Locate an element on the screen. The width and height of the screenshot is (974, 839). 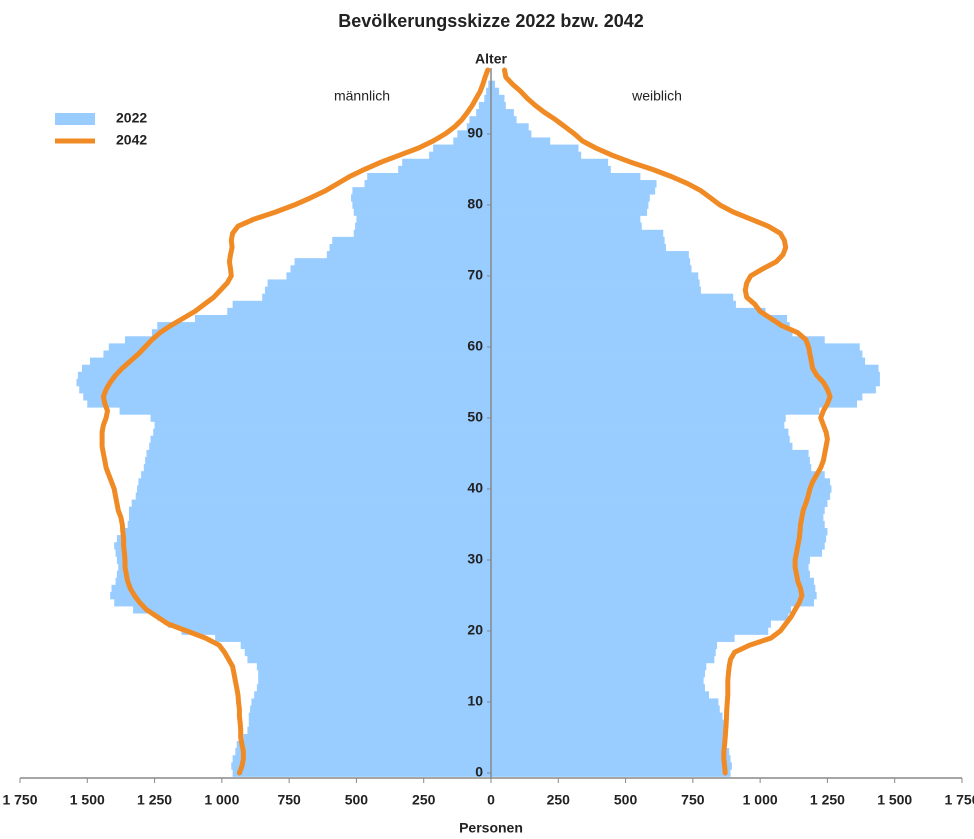
x-tick-label: 750 is located at coordinates (289, 800).